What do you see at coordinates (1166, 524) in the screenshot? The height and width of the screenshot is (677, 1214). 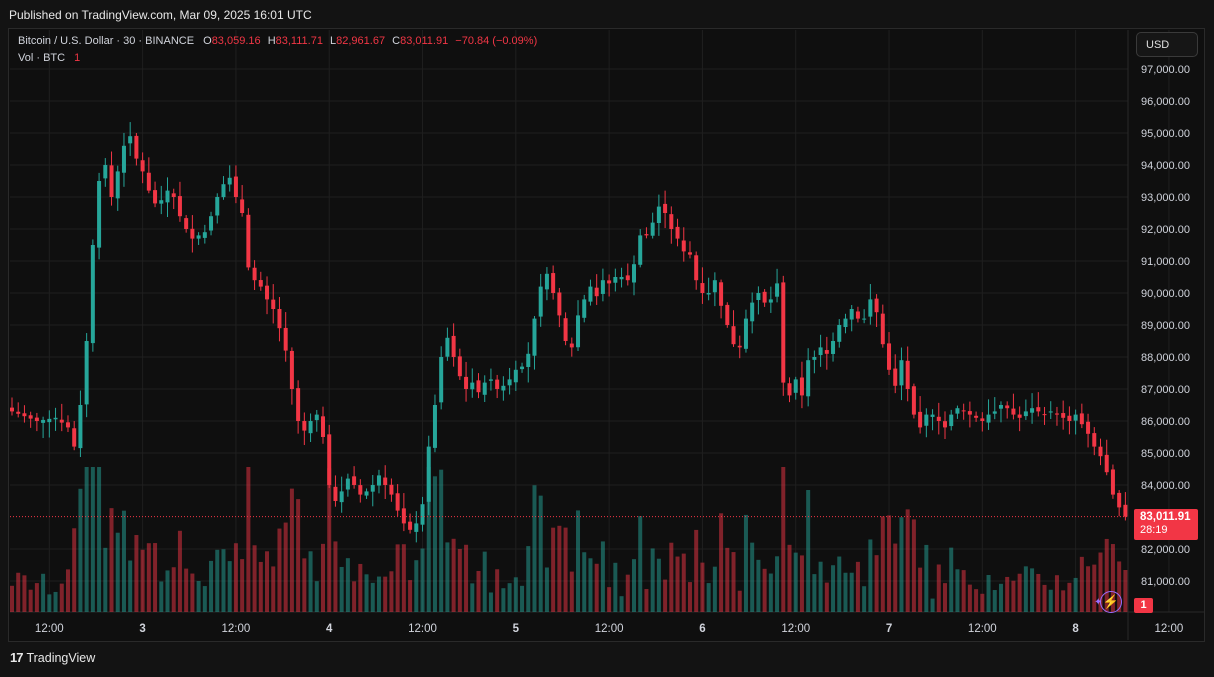 I see `last-price-tag: 83,011.91 28:19` at bounding box center [1166, 524].